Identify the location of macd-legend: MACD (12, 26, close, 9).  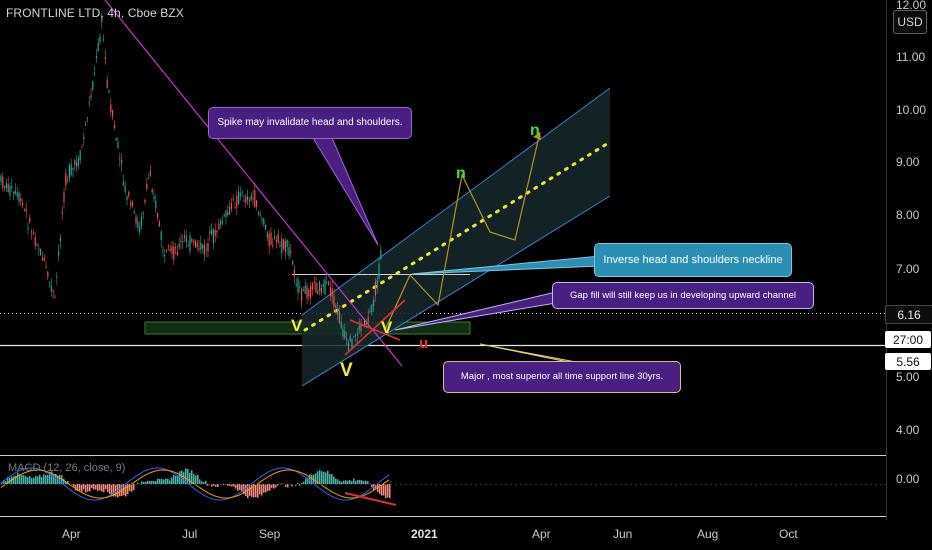
(67, 468).